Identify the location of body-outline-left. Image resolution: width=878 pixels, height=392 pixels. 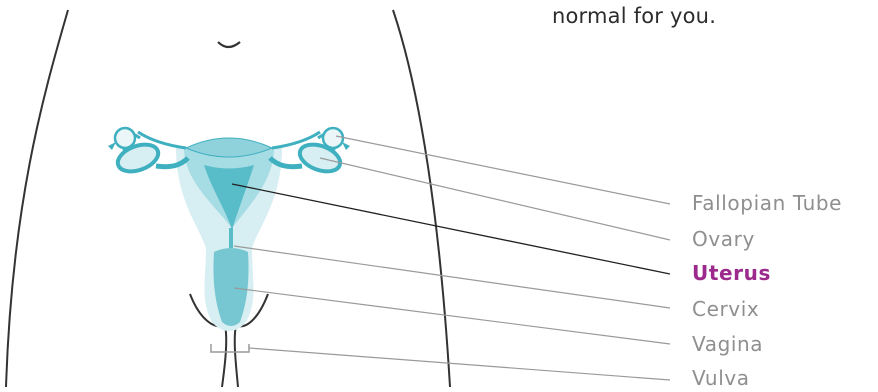
(37, 198).